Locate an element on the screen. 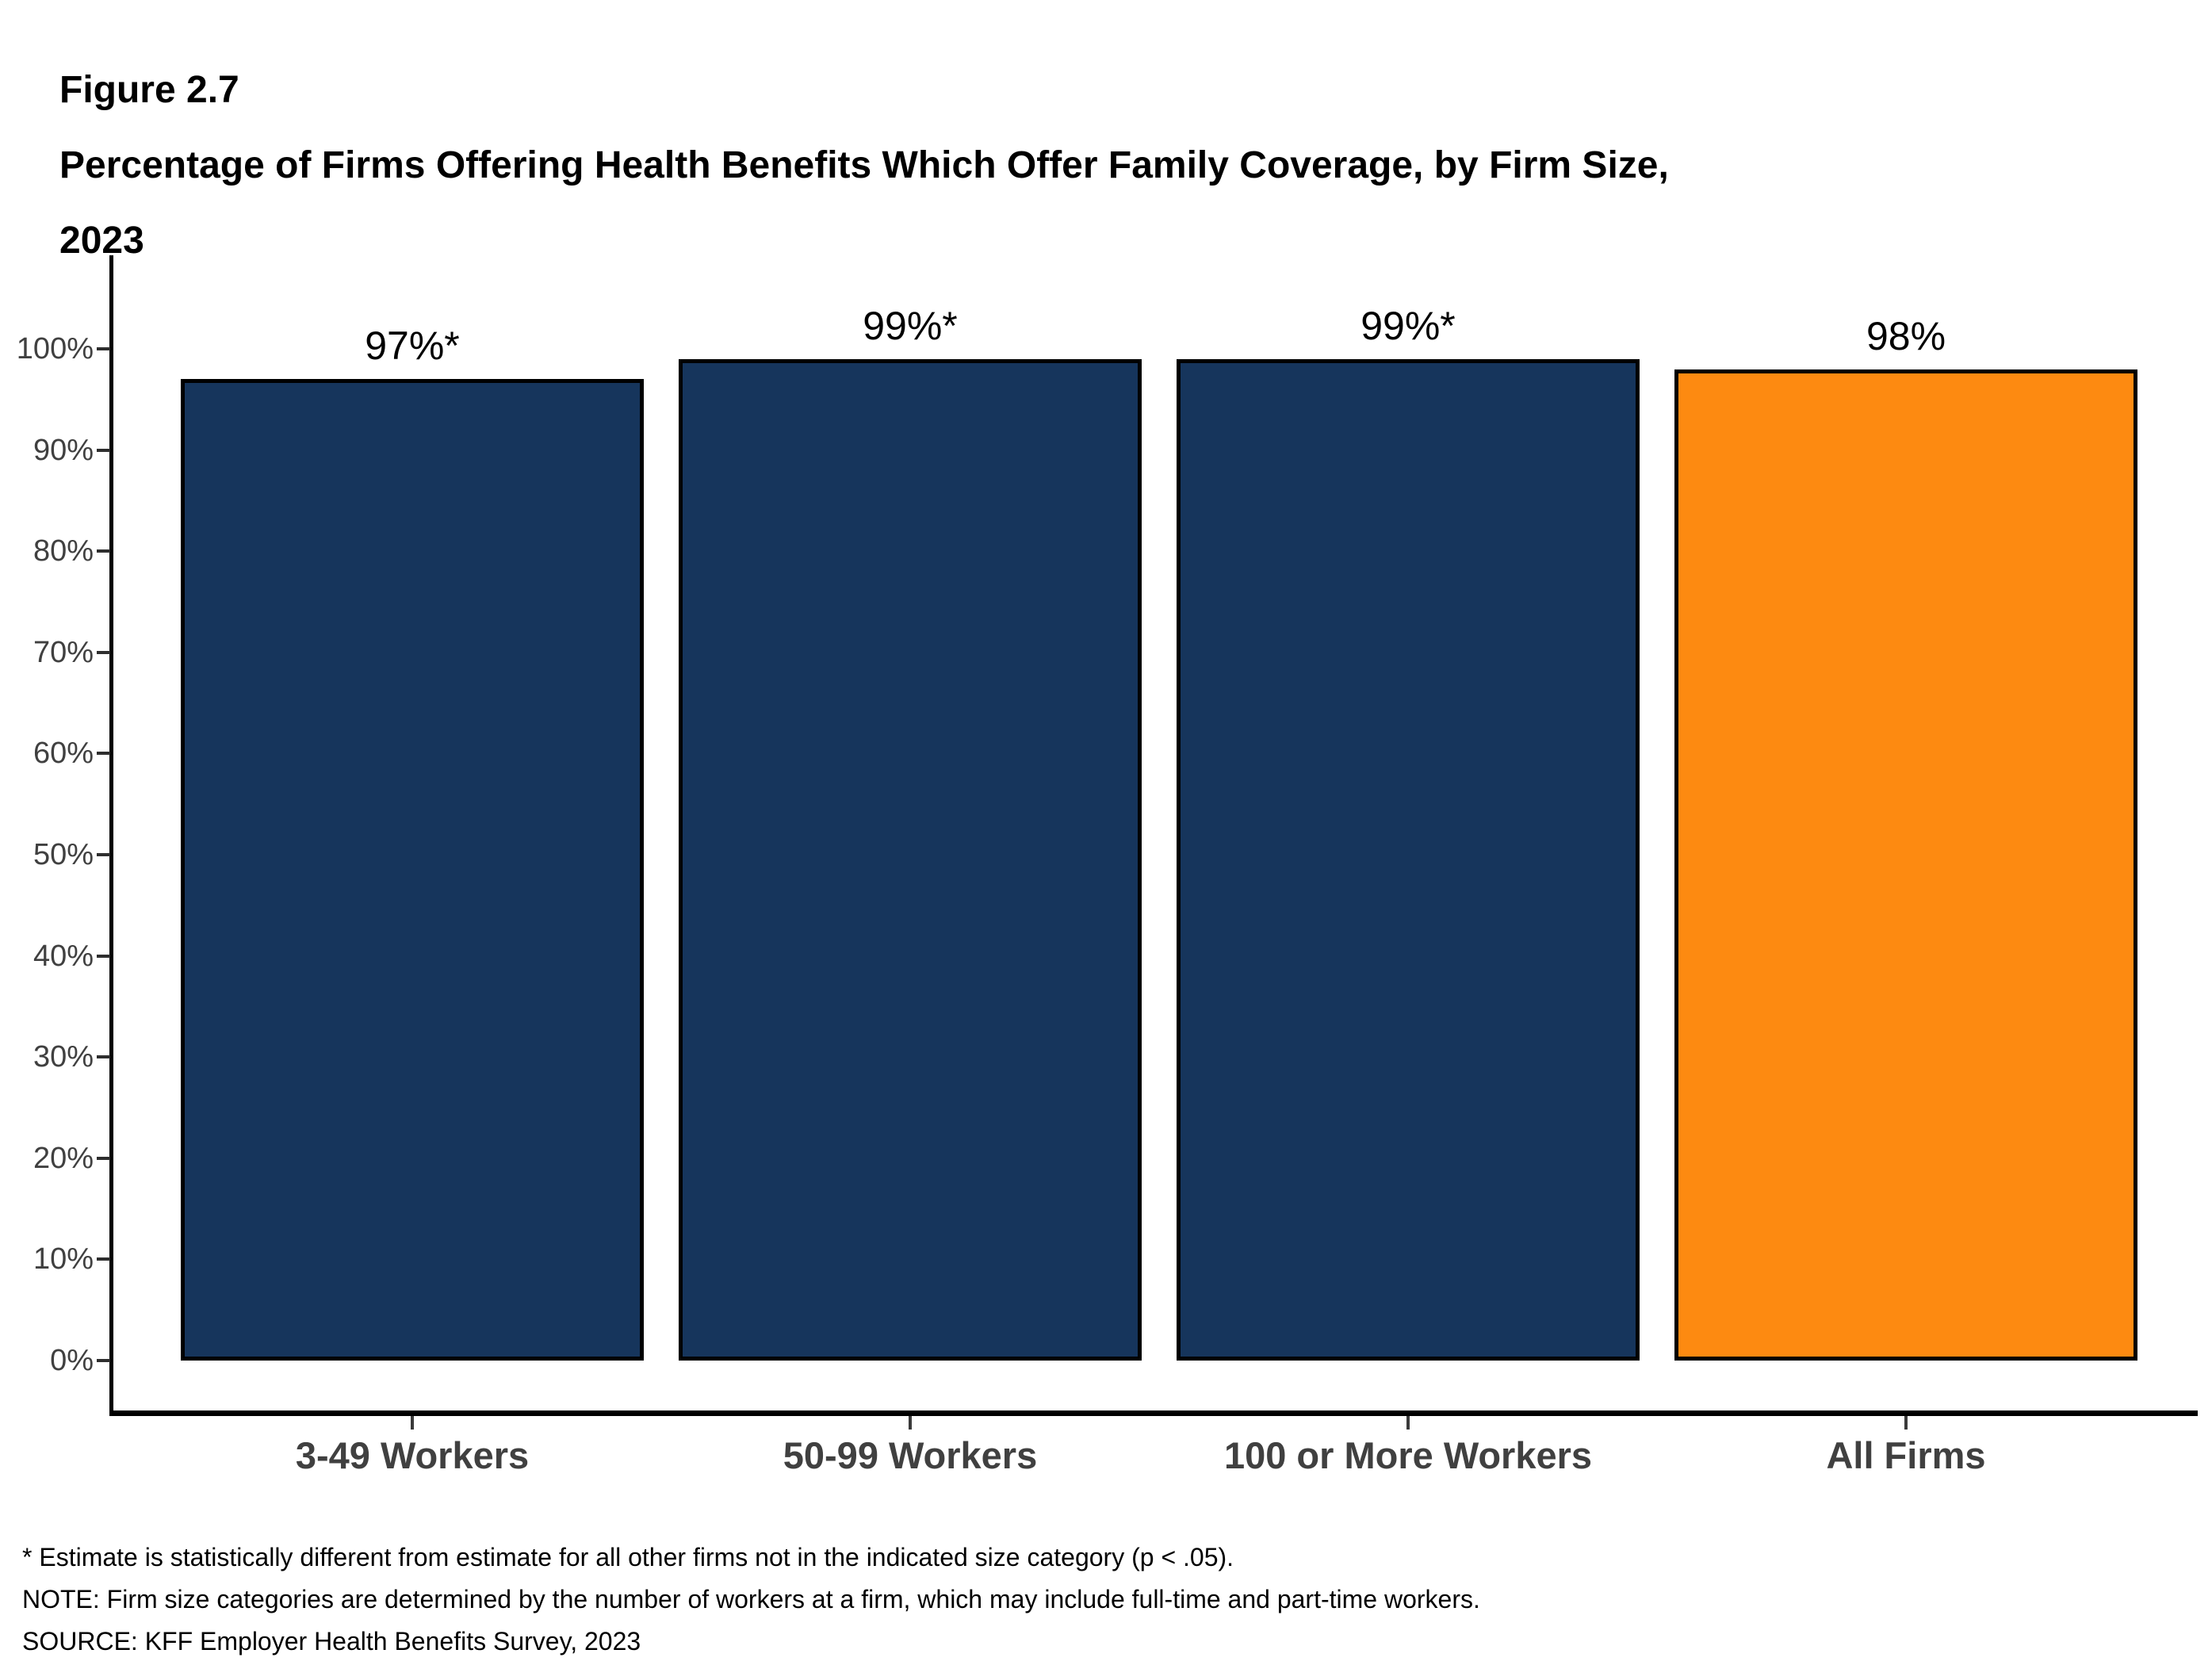 The width and height of the screenshot is (2212, 1665). y-tick-label: 100% is located at coordinates (55, 349).